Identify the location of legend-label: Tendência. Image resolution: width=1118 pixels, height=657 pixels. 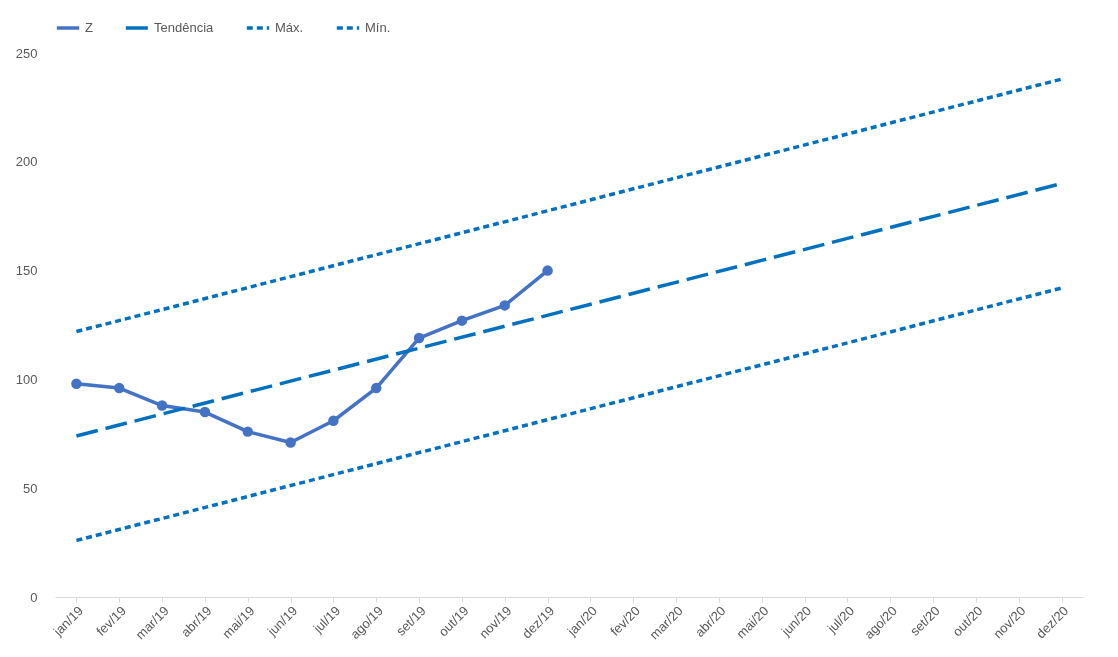
(184, 27).